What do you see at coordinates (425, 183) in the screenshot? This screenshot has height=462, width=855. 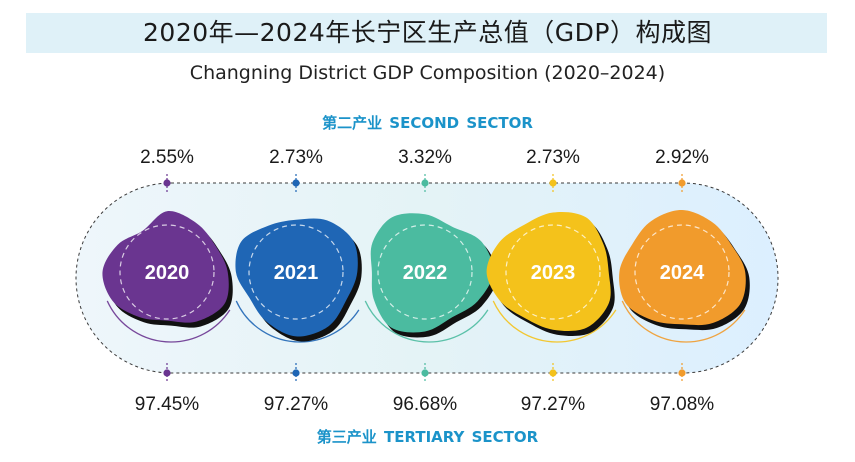 I see `second-sector-point-2022` at bounding box center [425, 183].